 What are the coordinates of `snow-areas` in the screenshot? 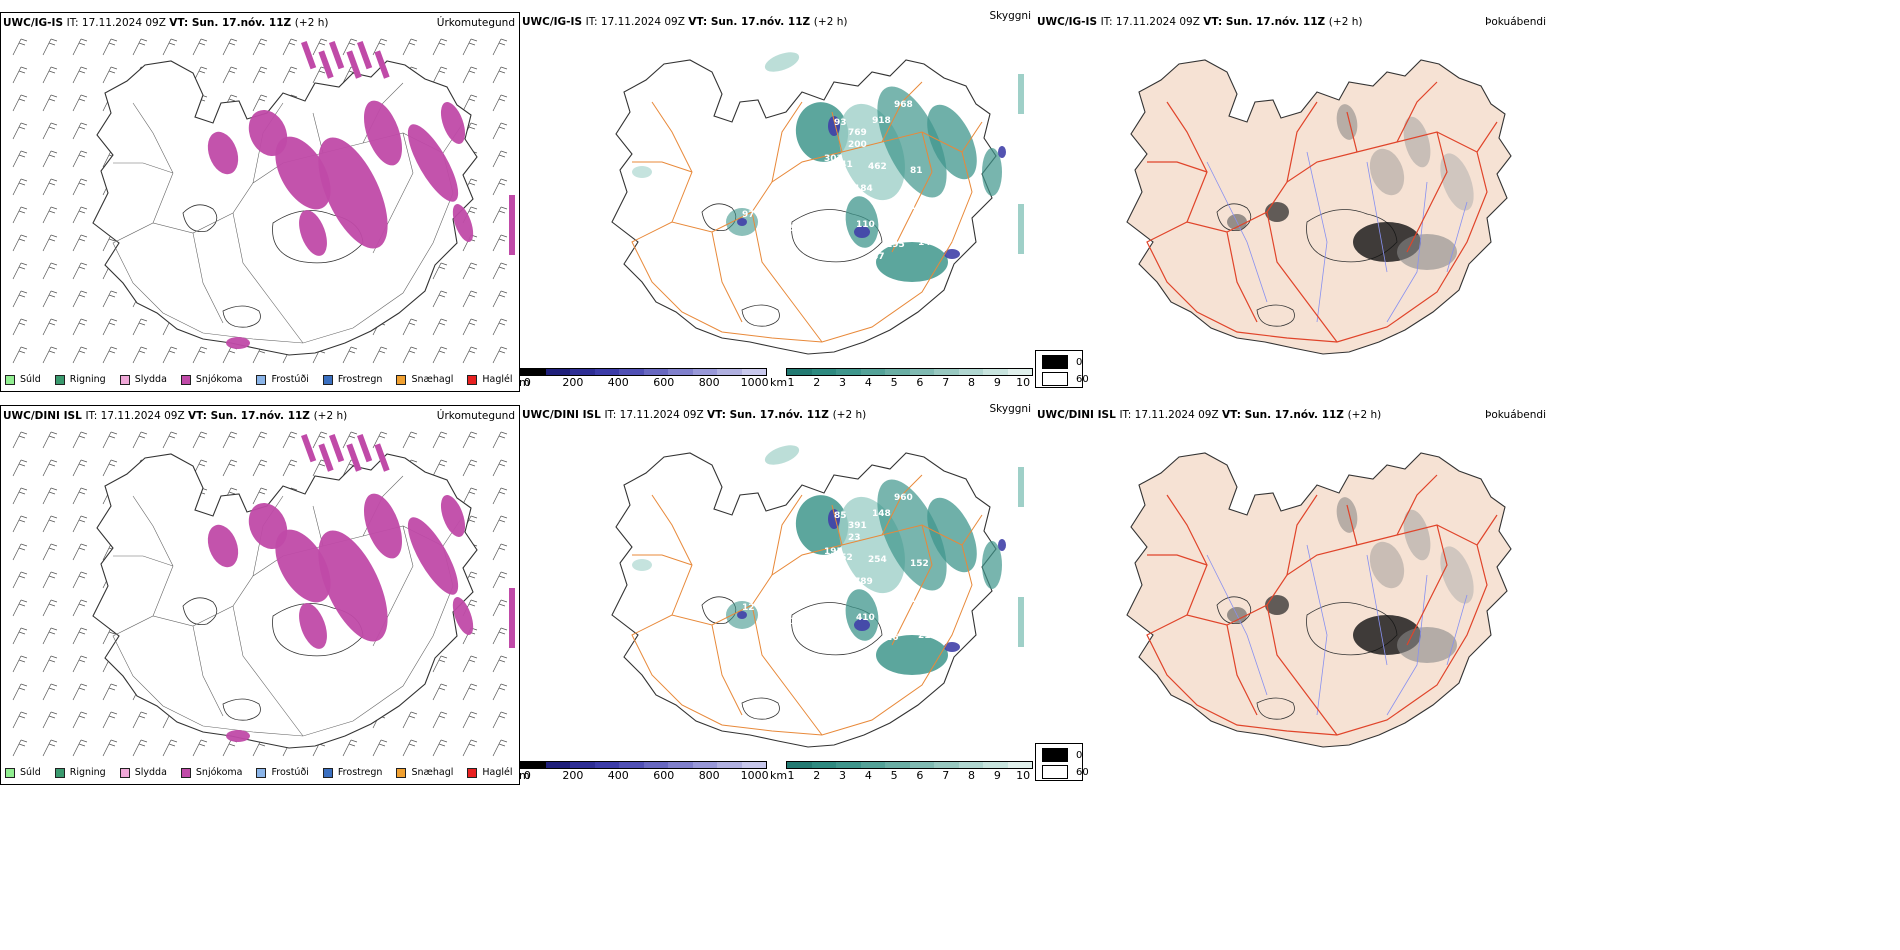 It's located at (340, 224).